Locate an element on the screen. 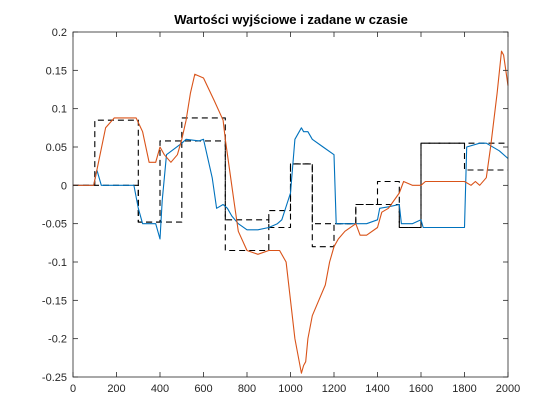 This screenshot has height=420, width=560. x-tick-label-10: 2000 is located at coordinates (508, 389).